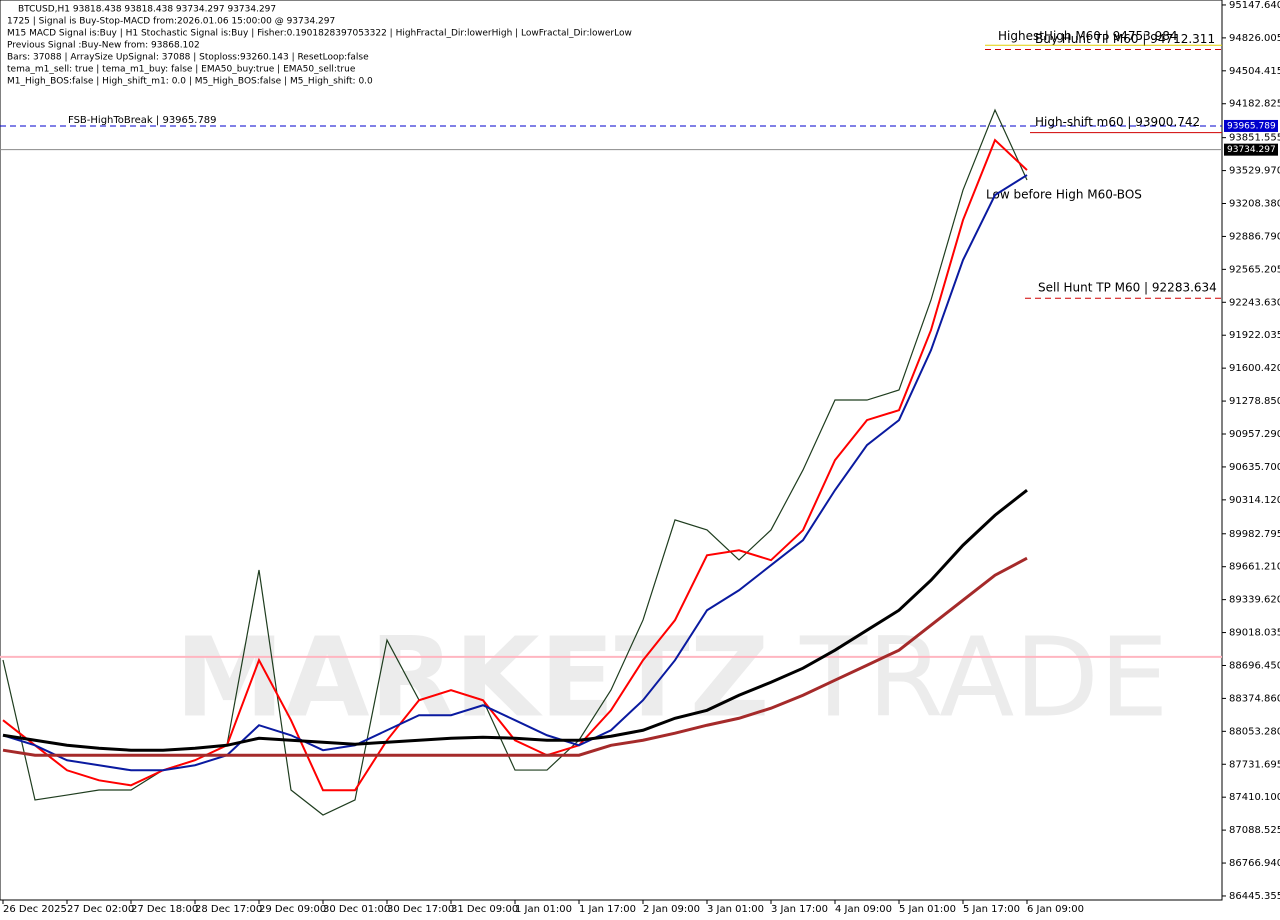 This screenshot has width=1280, height=920. I want to click on x-tick-label: 28 Dec 17:00, so click(228, 909).